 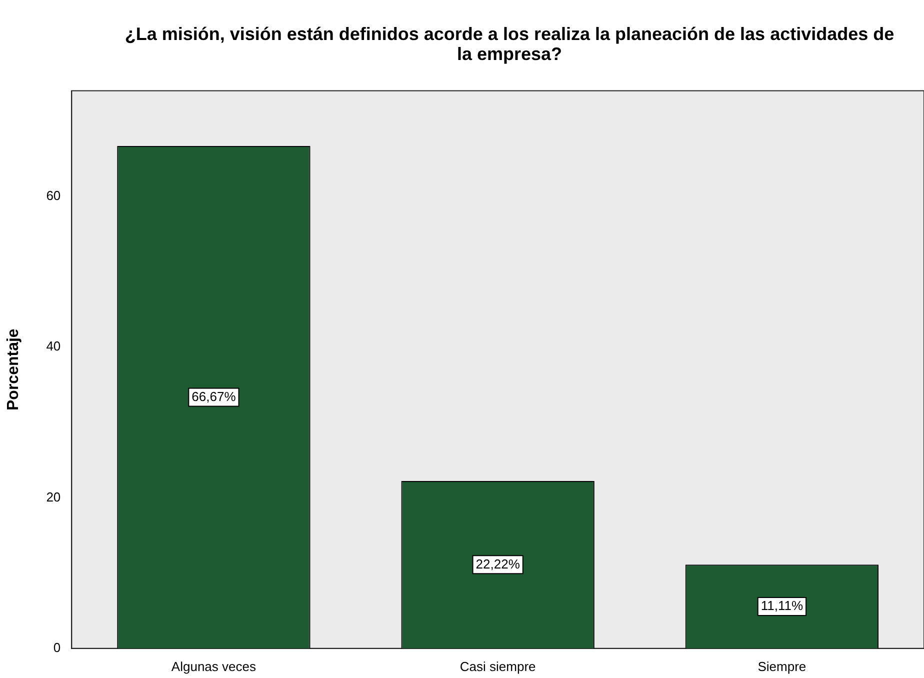 I want to click on y-tick-label: 40, so click(x=53, y=346).